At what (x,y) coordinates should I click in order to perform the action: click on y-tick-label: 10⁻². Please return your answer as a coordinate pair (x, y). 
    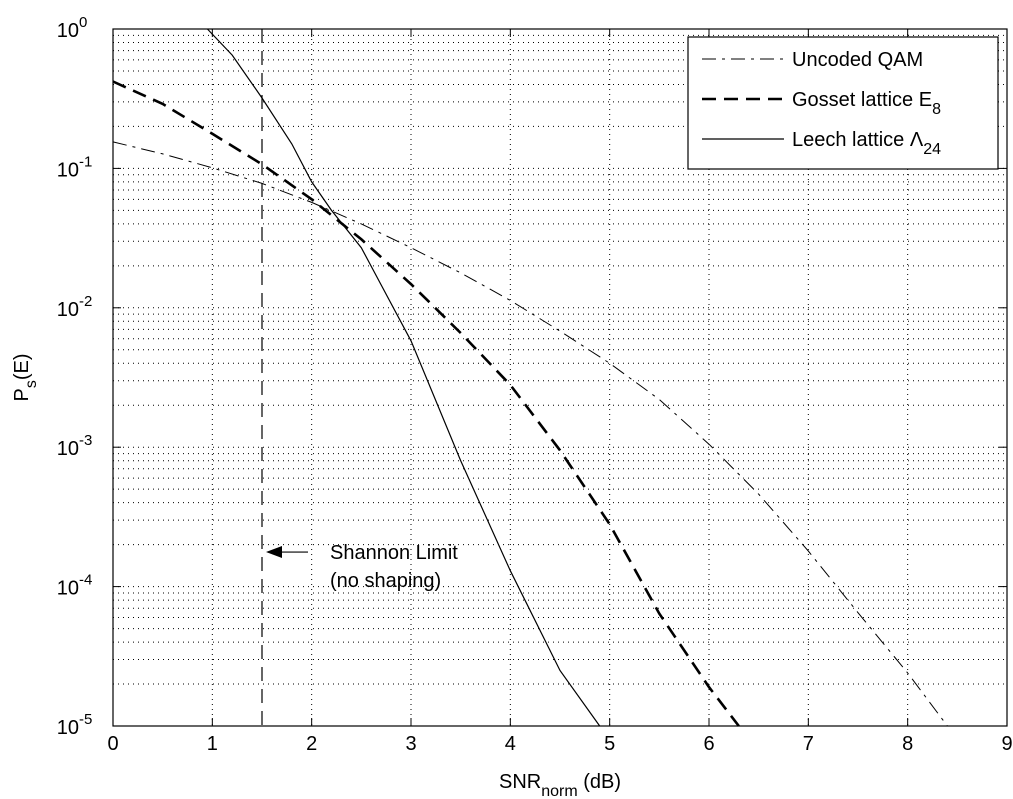
    Looking at the image, I should click on (75, 307).